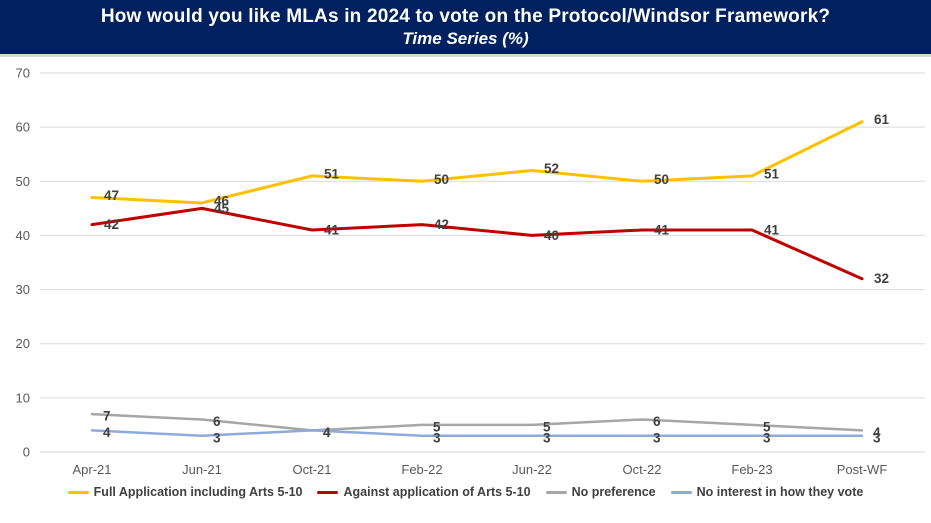  I want to click on data-label: 52, so click(551, 168).